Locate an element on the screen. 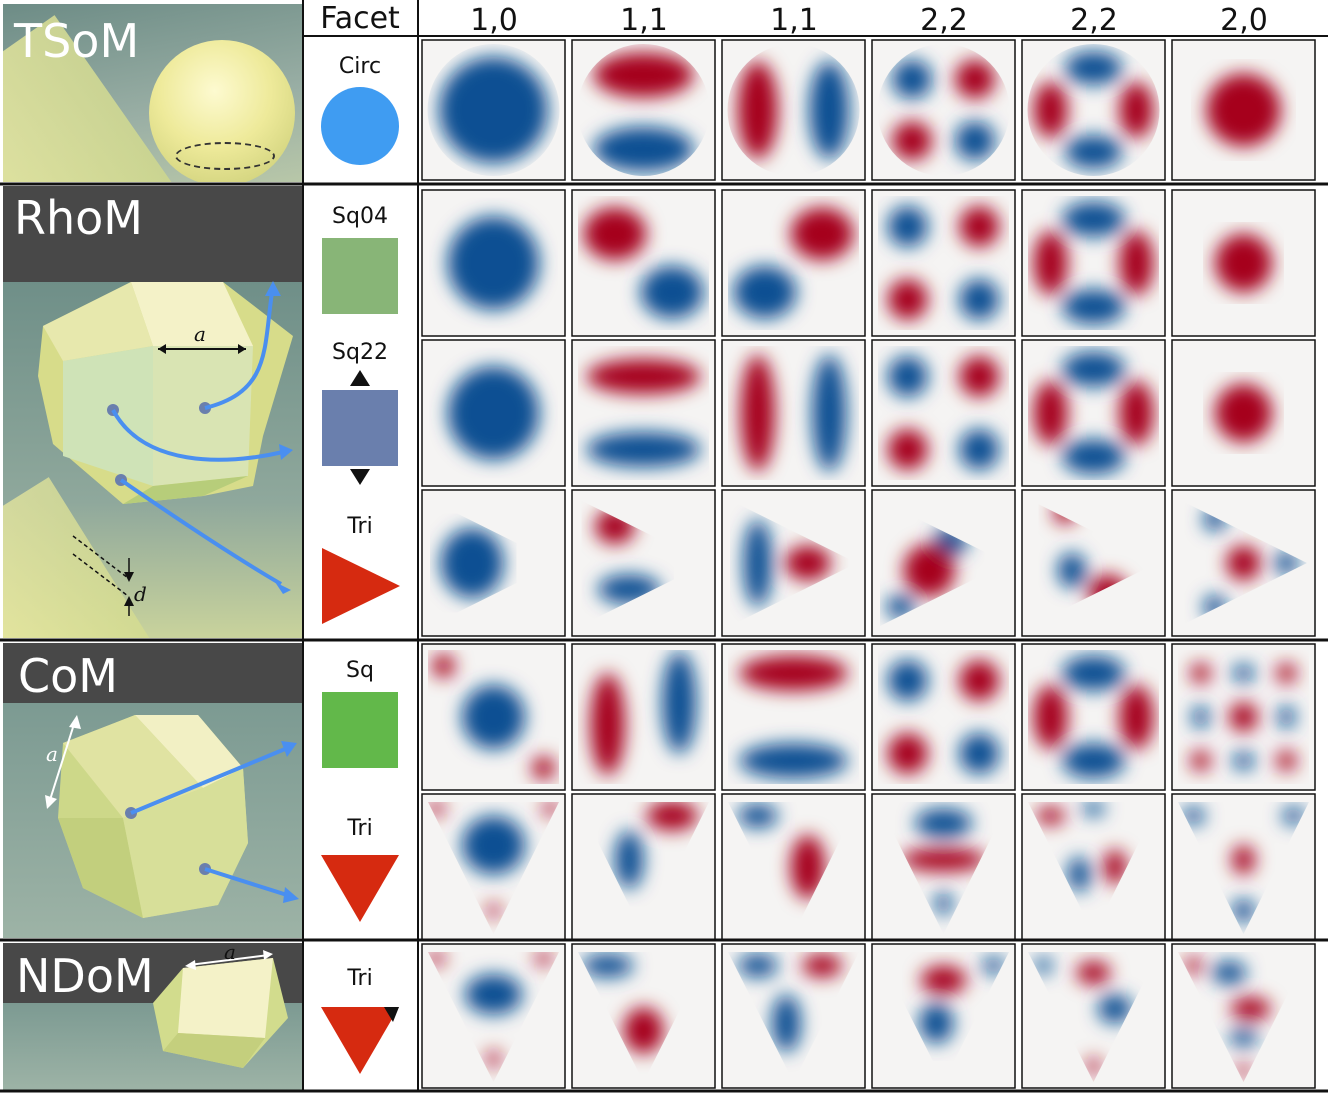  facet-shape-sq22 is located at coordinates (360, 428).